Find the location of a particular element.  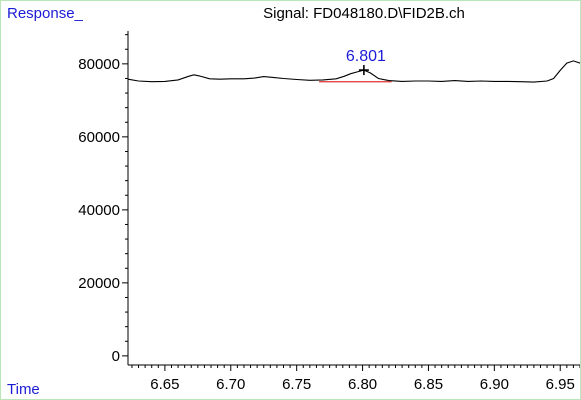

y-axis-label: Response_ is located at coordinates (45, 13).